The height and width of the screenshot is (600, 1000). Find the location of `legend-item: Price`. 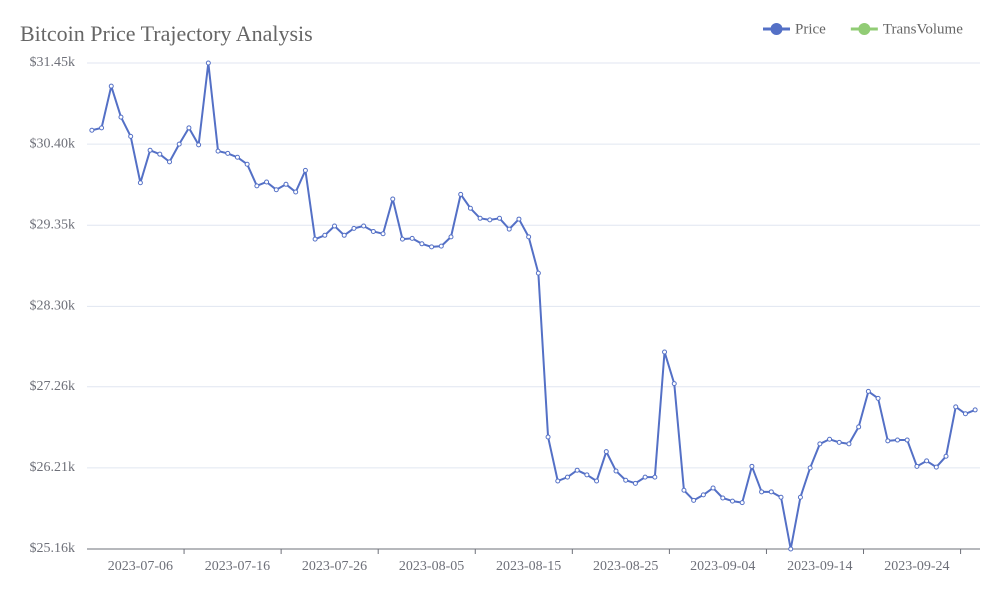

legend-item: Price is located at coordinates (794, 29).